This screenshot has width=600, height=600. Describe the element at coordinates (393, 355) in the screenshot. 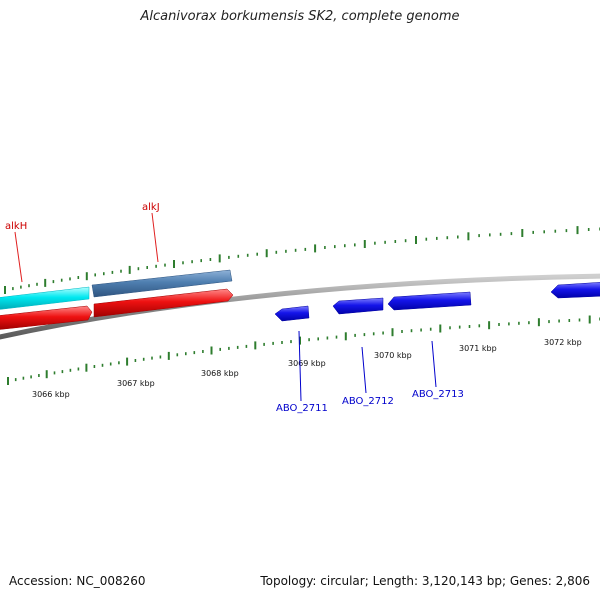

I see `scale-label-3070: 3070 kbp` at that location.